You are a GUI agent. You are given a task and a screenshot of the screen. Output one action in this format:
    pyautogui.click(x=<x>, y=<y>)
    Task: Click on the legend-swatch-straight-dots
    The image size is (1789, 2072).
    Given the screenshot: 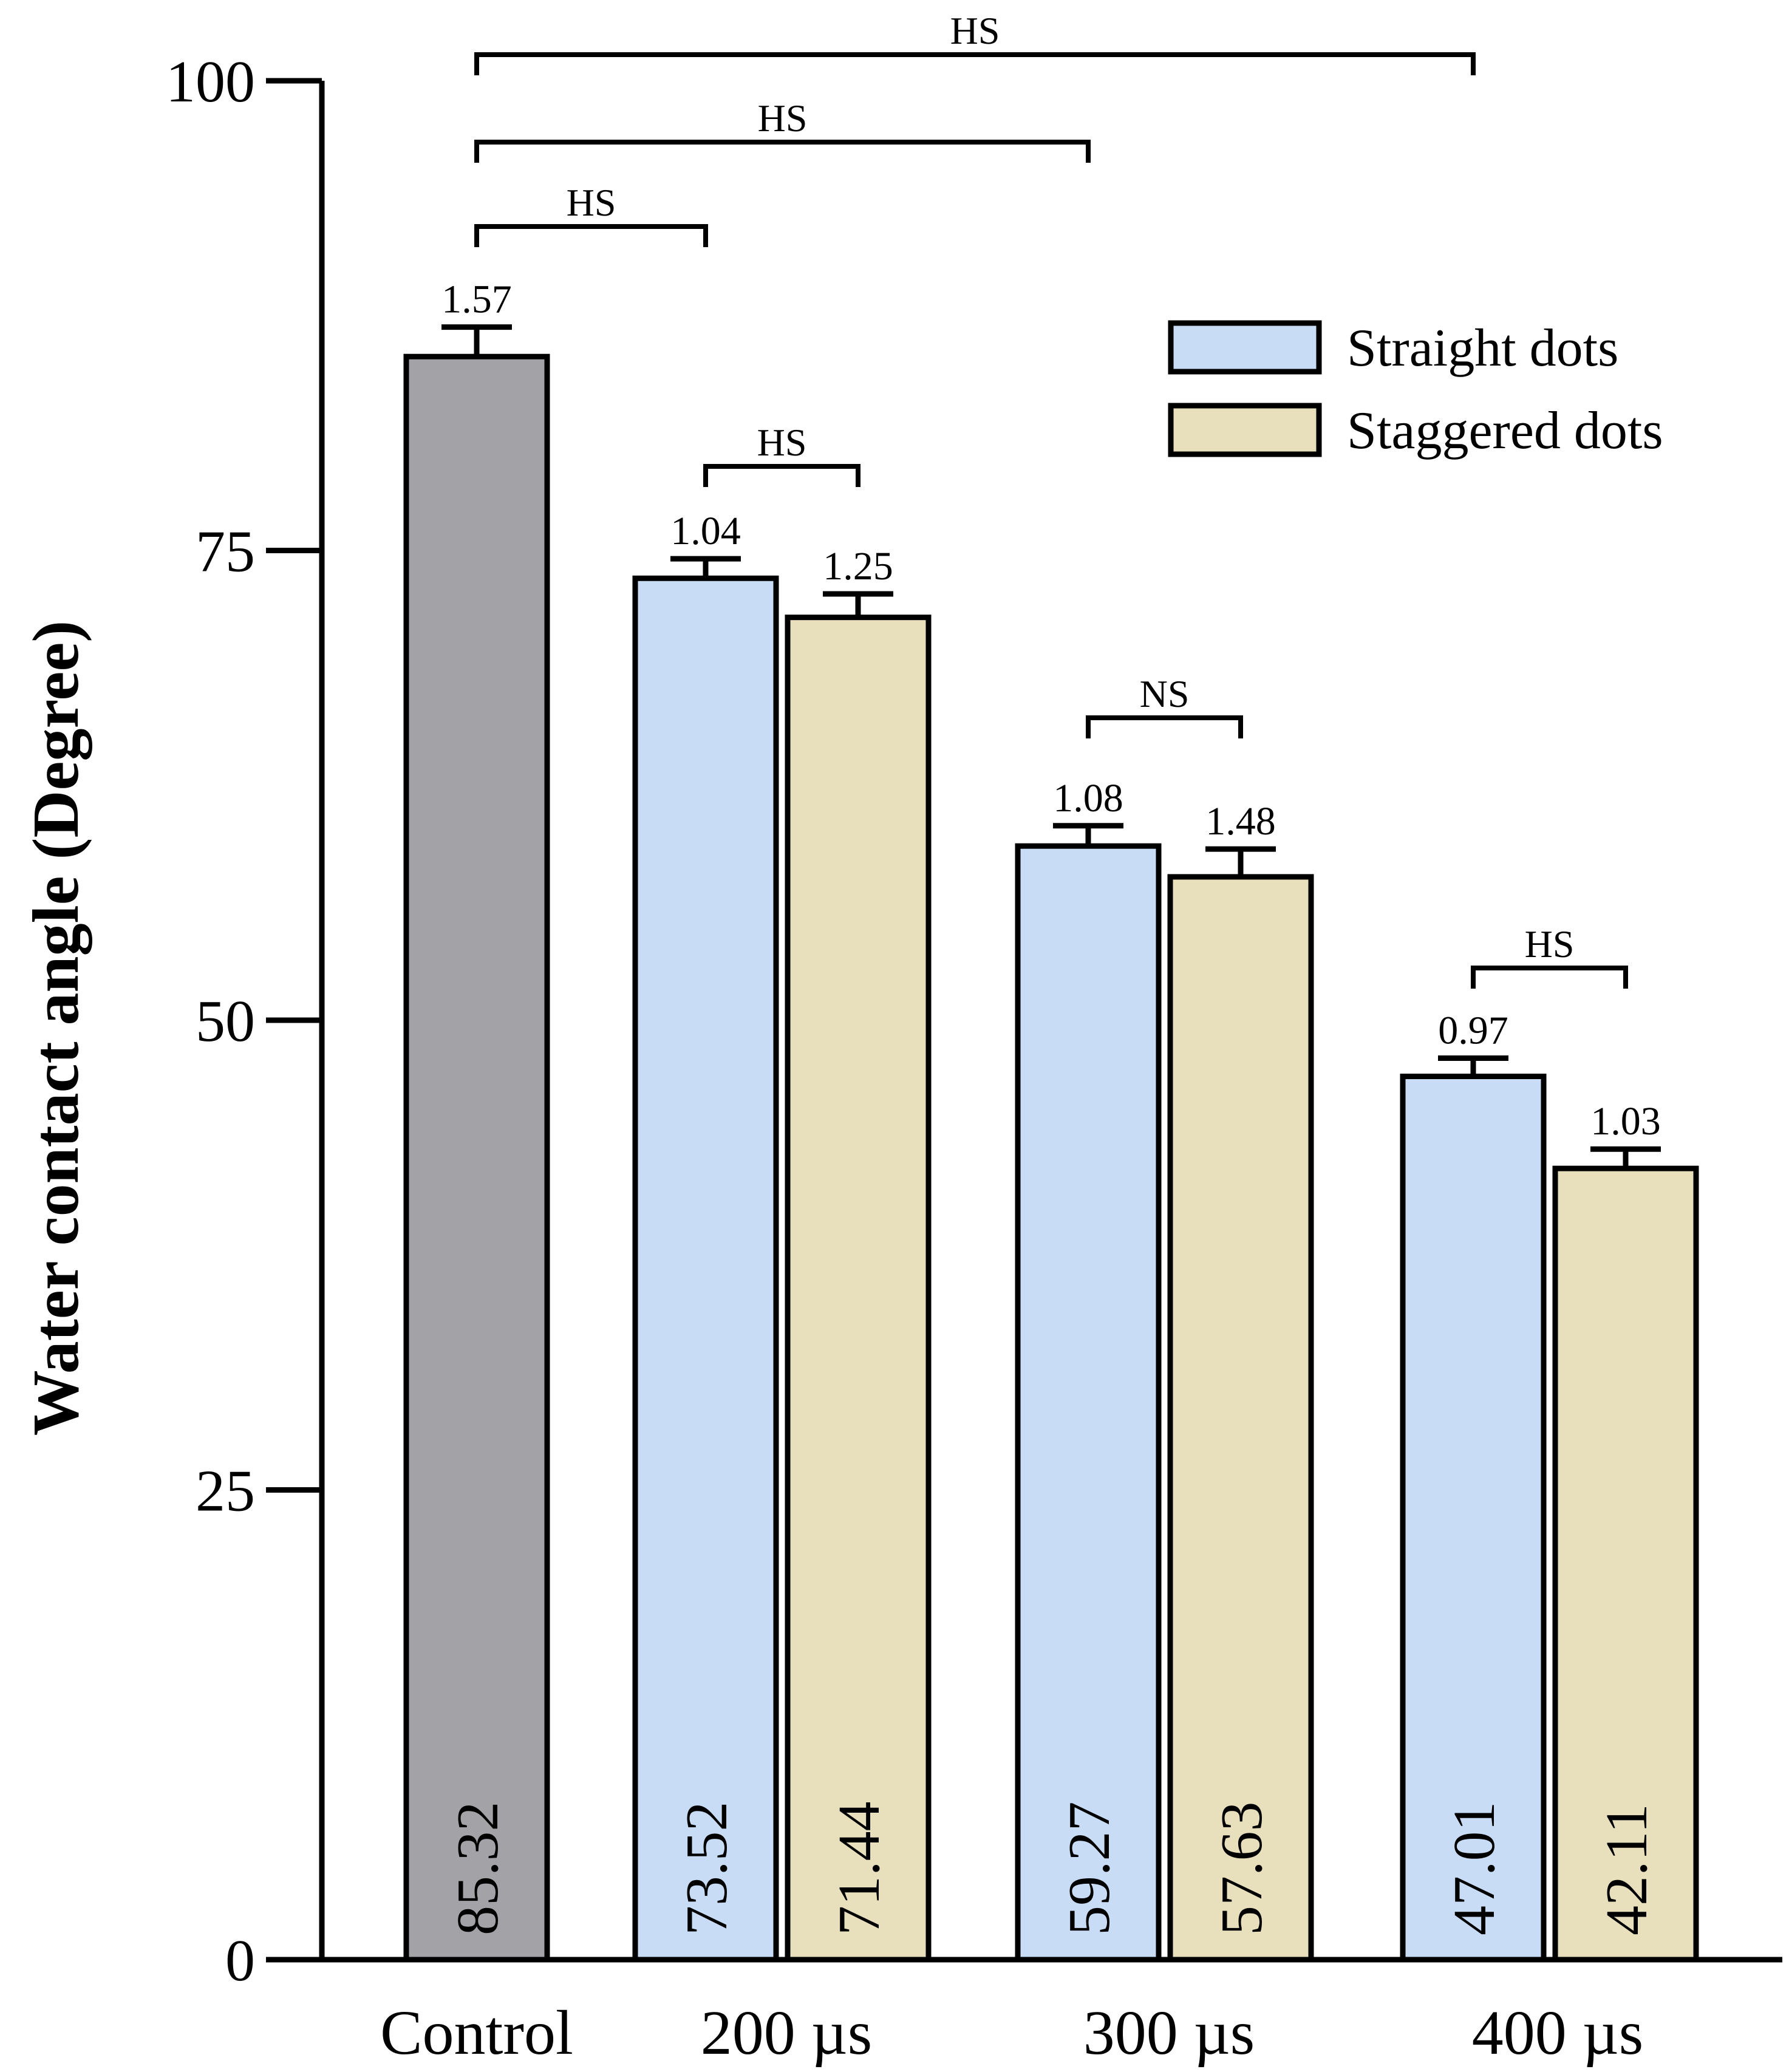 What is the action you would take?
    pyautogui.click(x=1245, y=347)
    